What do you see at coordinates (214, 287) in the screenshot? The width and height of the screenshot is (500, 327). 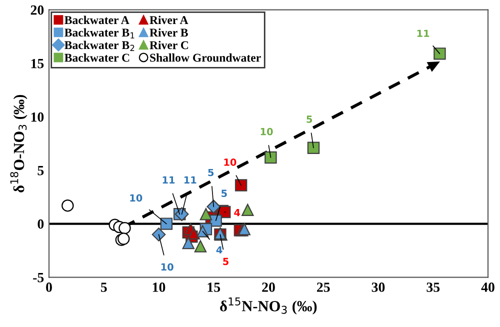 I see `x-tick-label: 15` at bounding box center [214, 287].